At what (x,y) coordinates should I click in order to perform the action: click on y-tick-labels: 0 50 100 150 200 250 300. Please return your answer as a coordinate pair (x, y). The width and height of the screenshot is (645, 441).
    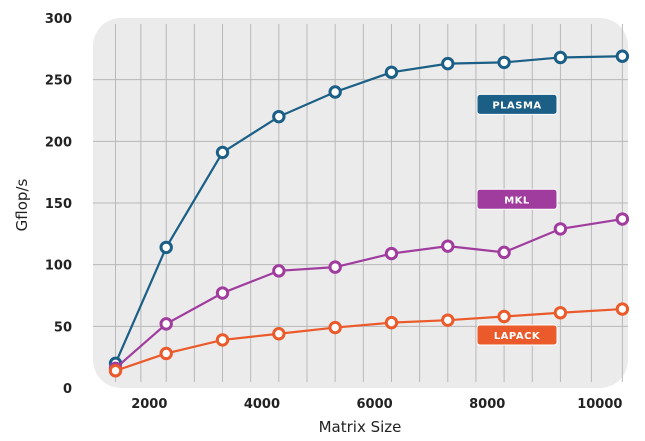
    Looking at the image, I should click on (58, 204).